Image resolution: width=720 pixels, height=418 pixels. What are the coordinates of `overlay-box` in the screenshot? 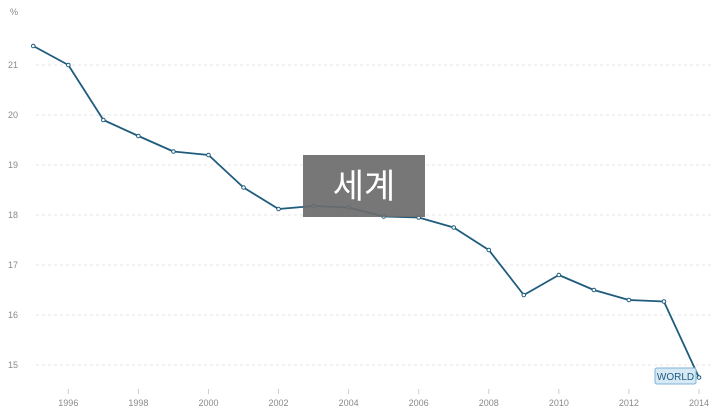 It's located at (364, 186).